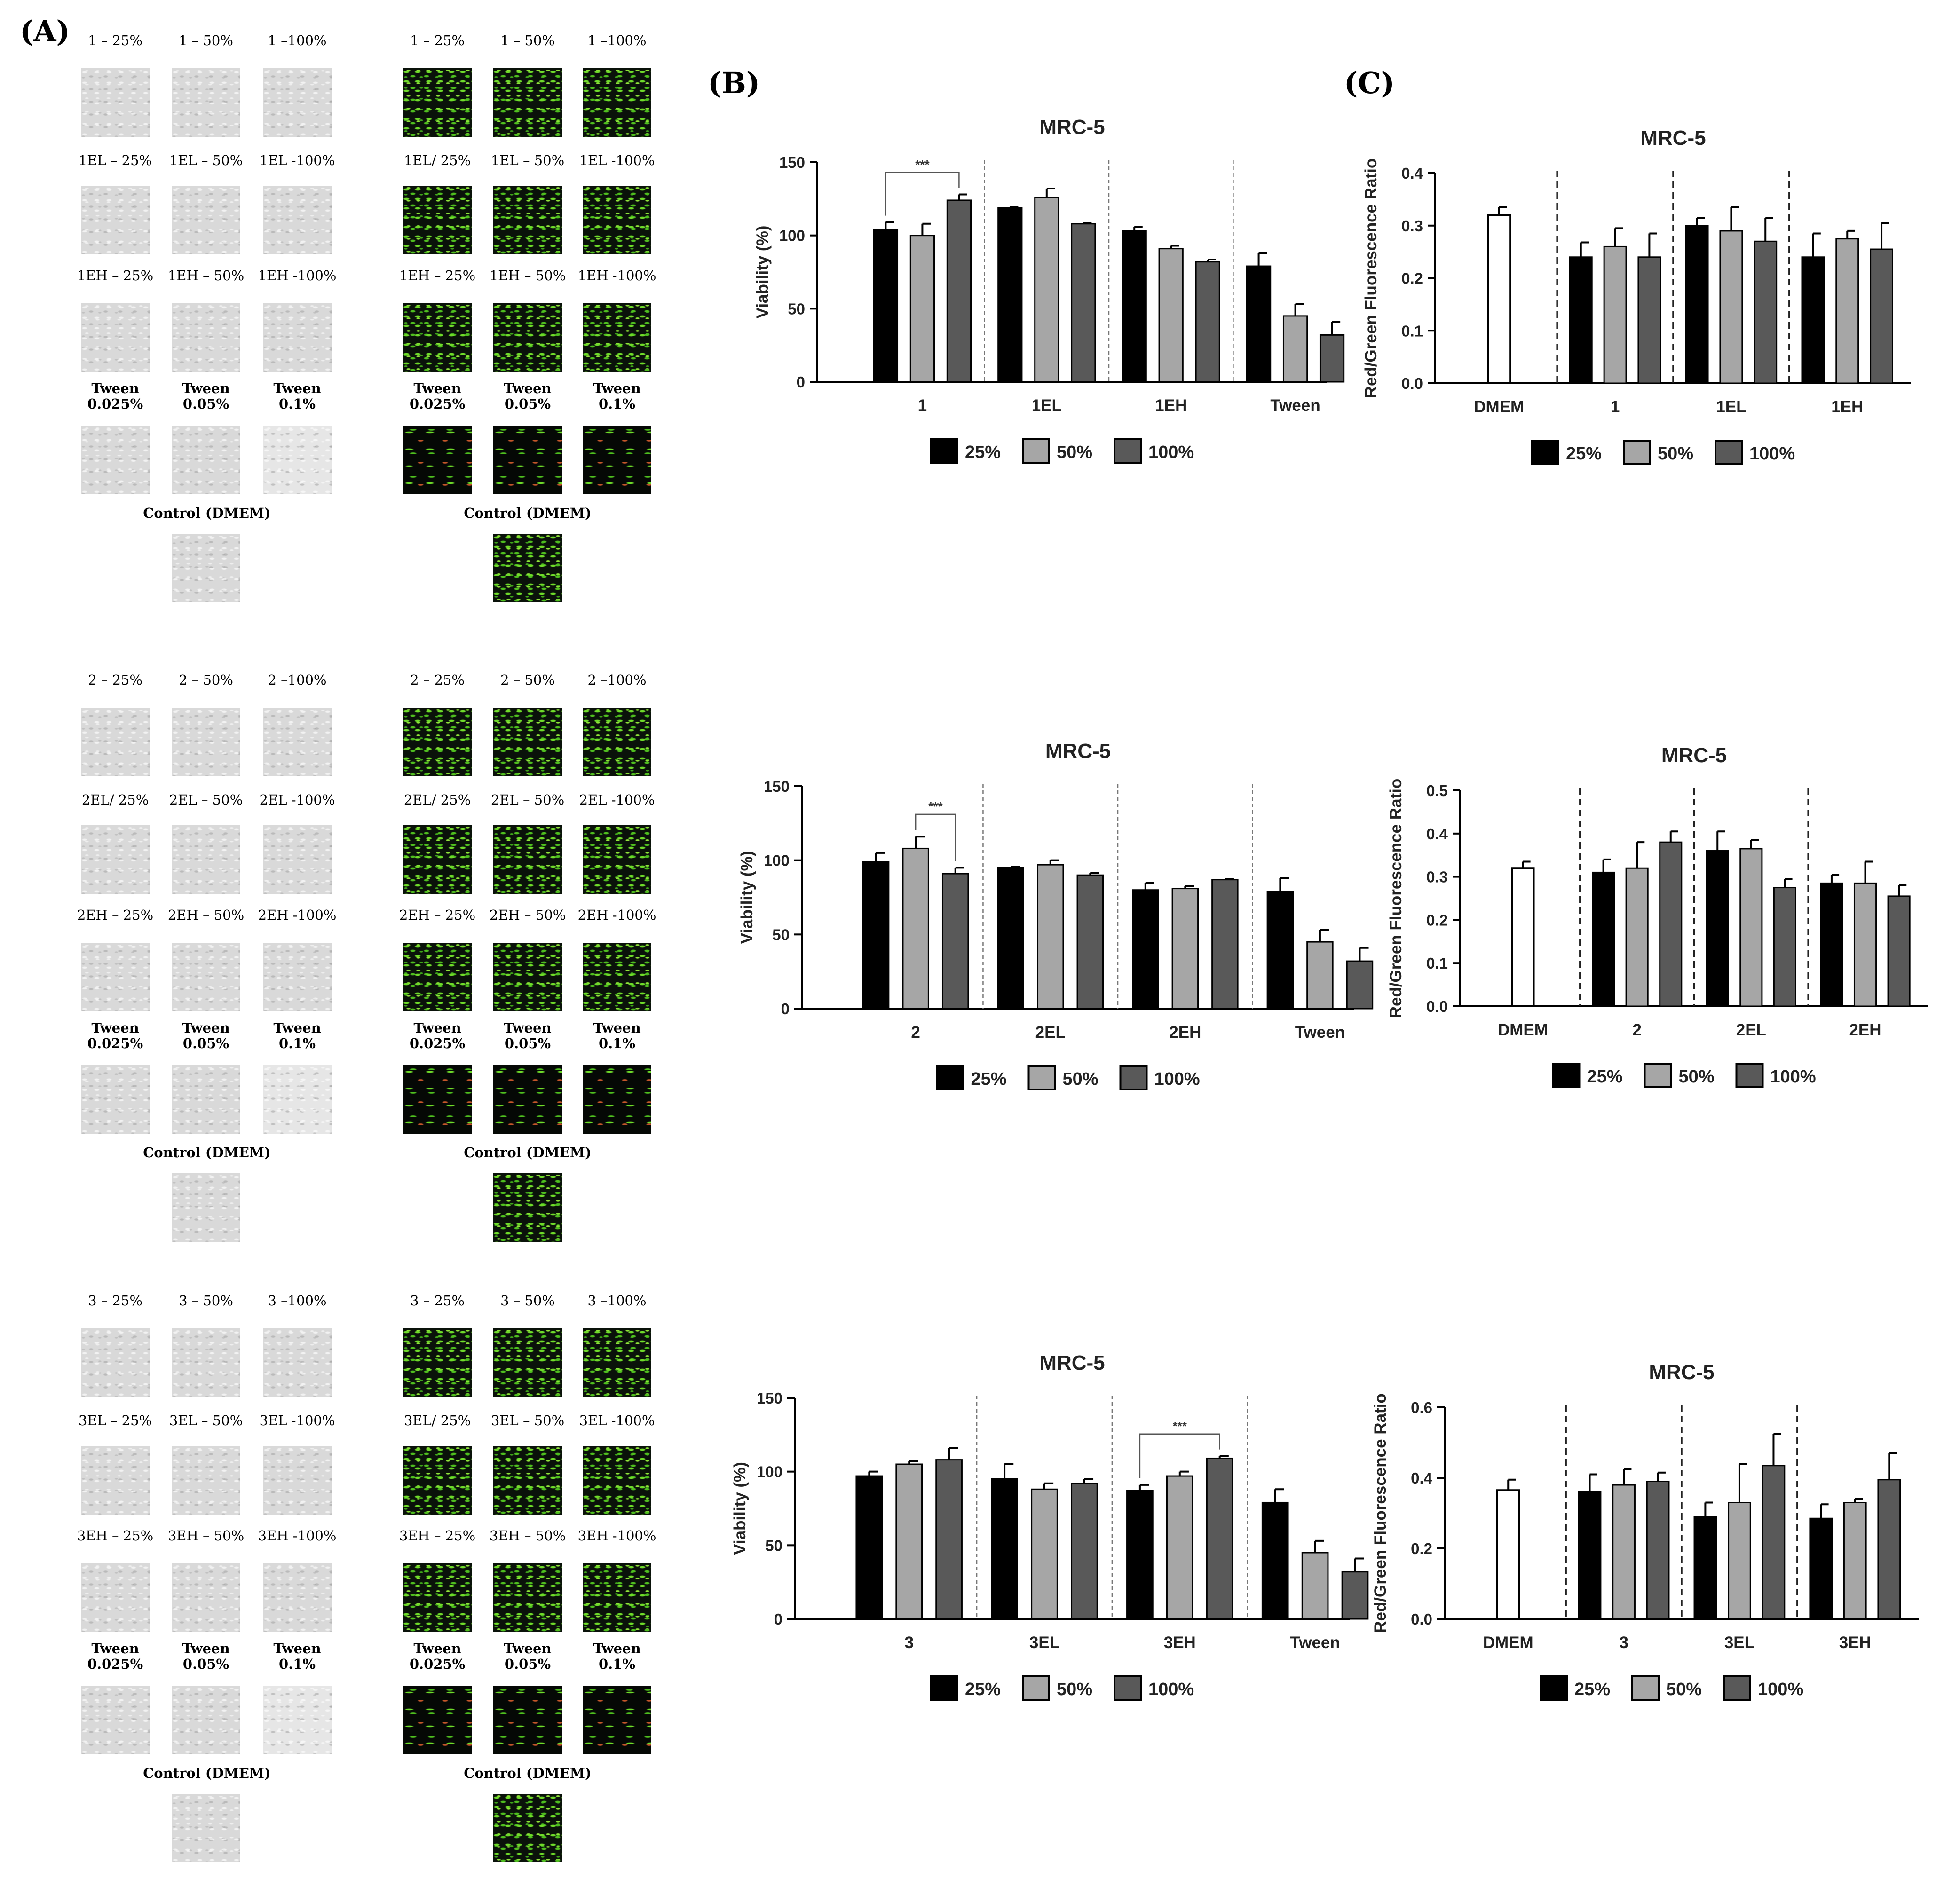 This screenshot has height=1886, width=1960. I want to click on brightfield-label: 3EH -100%, so click(298, 1536).